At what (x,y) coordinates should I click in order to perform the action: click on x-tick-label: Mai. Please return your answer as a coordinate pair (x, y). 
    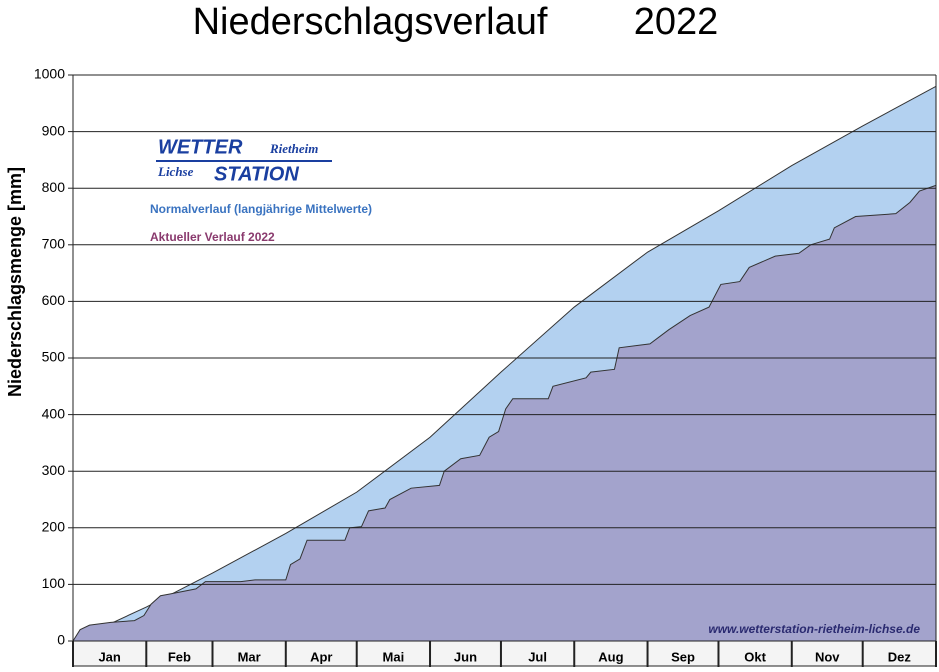
    Looking at the image, I should click on (394, 656).